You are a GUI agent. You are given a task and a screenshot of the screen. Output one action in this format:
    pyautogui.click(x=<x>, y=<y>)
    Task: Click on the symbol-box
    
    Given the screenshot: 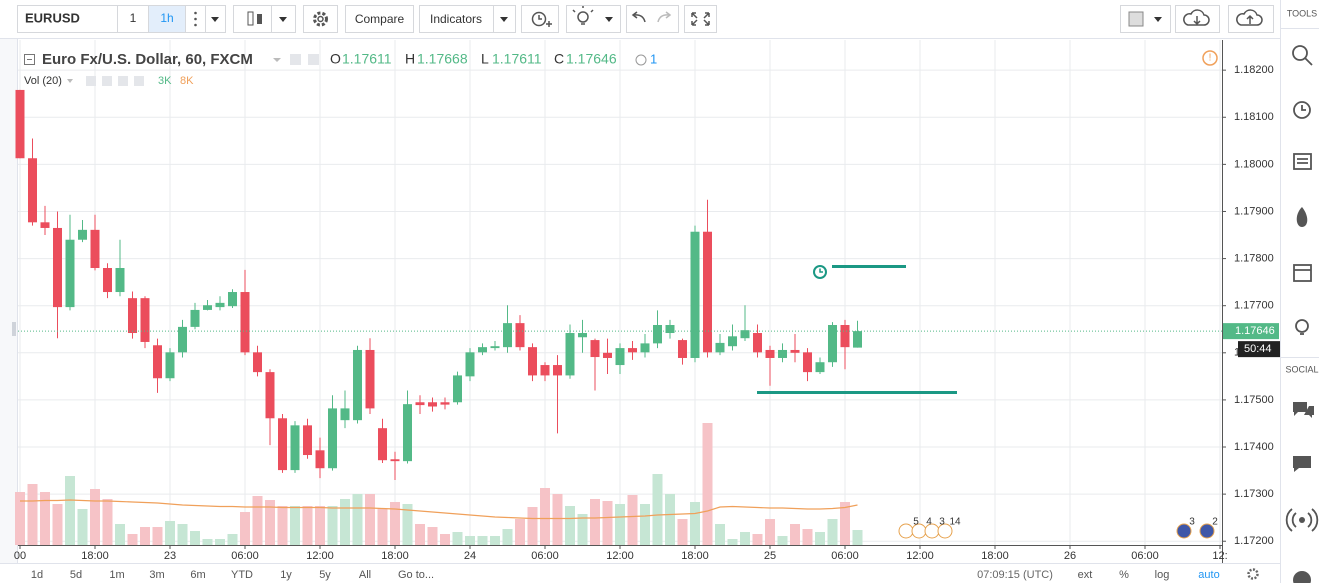 What is the action you would take?
    pyautogui.click(x=67, y=19)
    